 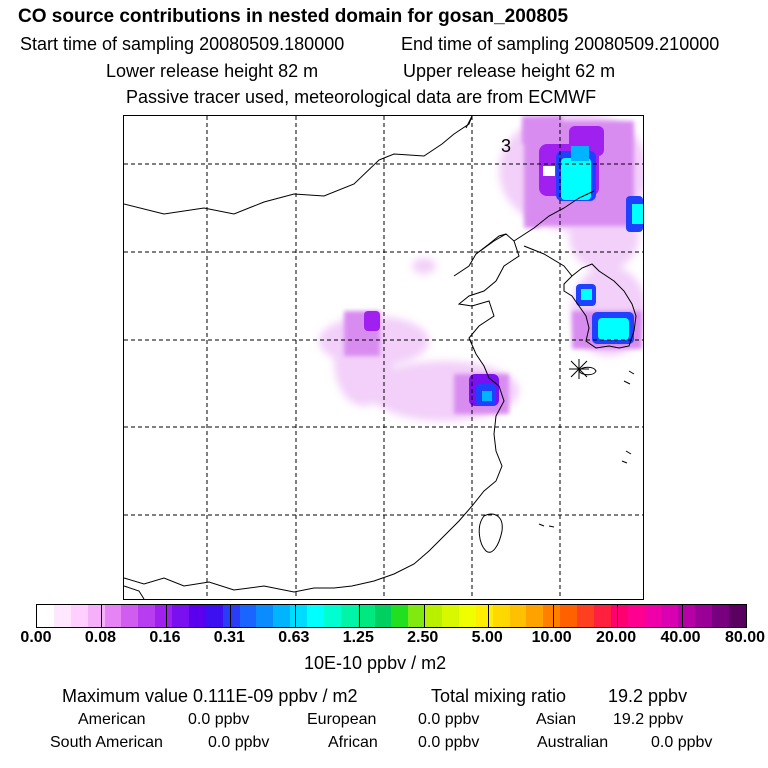 I want to click on african-label: African, so click(x=353, y=742).